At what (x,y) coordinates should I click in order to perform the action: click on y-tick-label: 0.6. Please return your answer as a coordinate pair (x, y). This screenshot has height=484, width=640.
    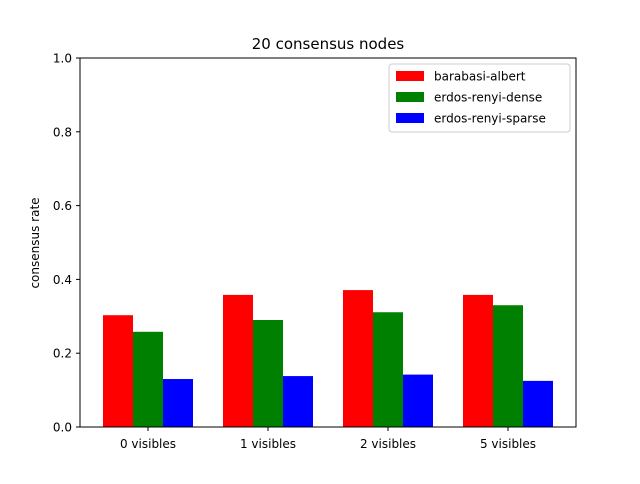
    Looking at the image, I should click on (62, 206).